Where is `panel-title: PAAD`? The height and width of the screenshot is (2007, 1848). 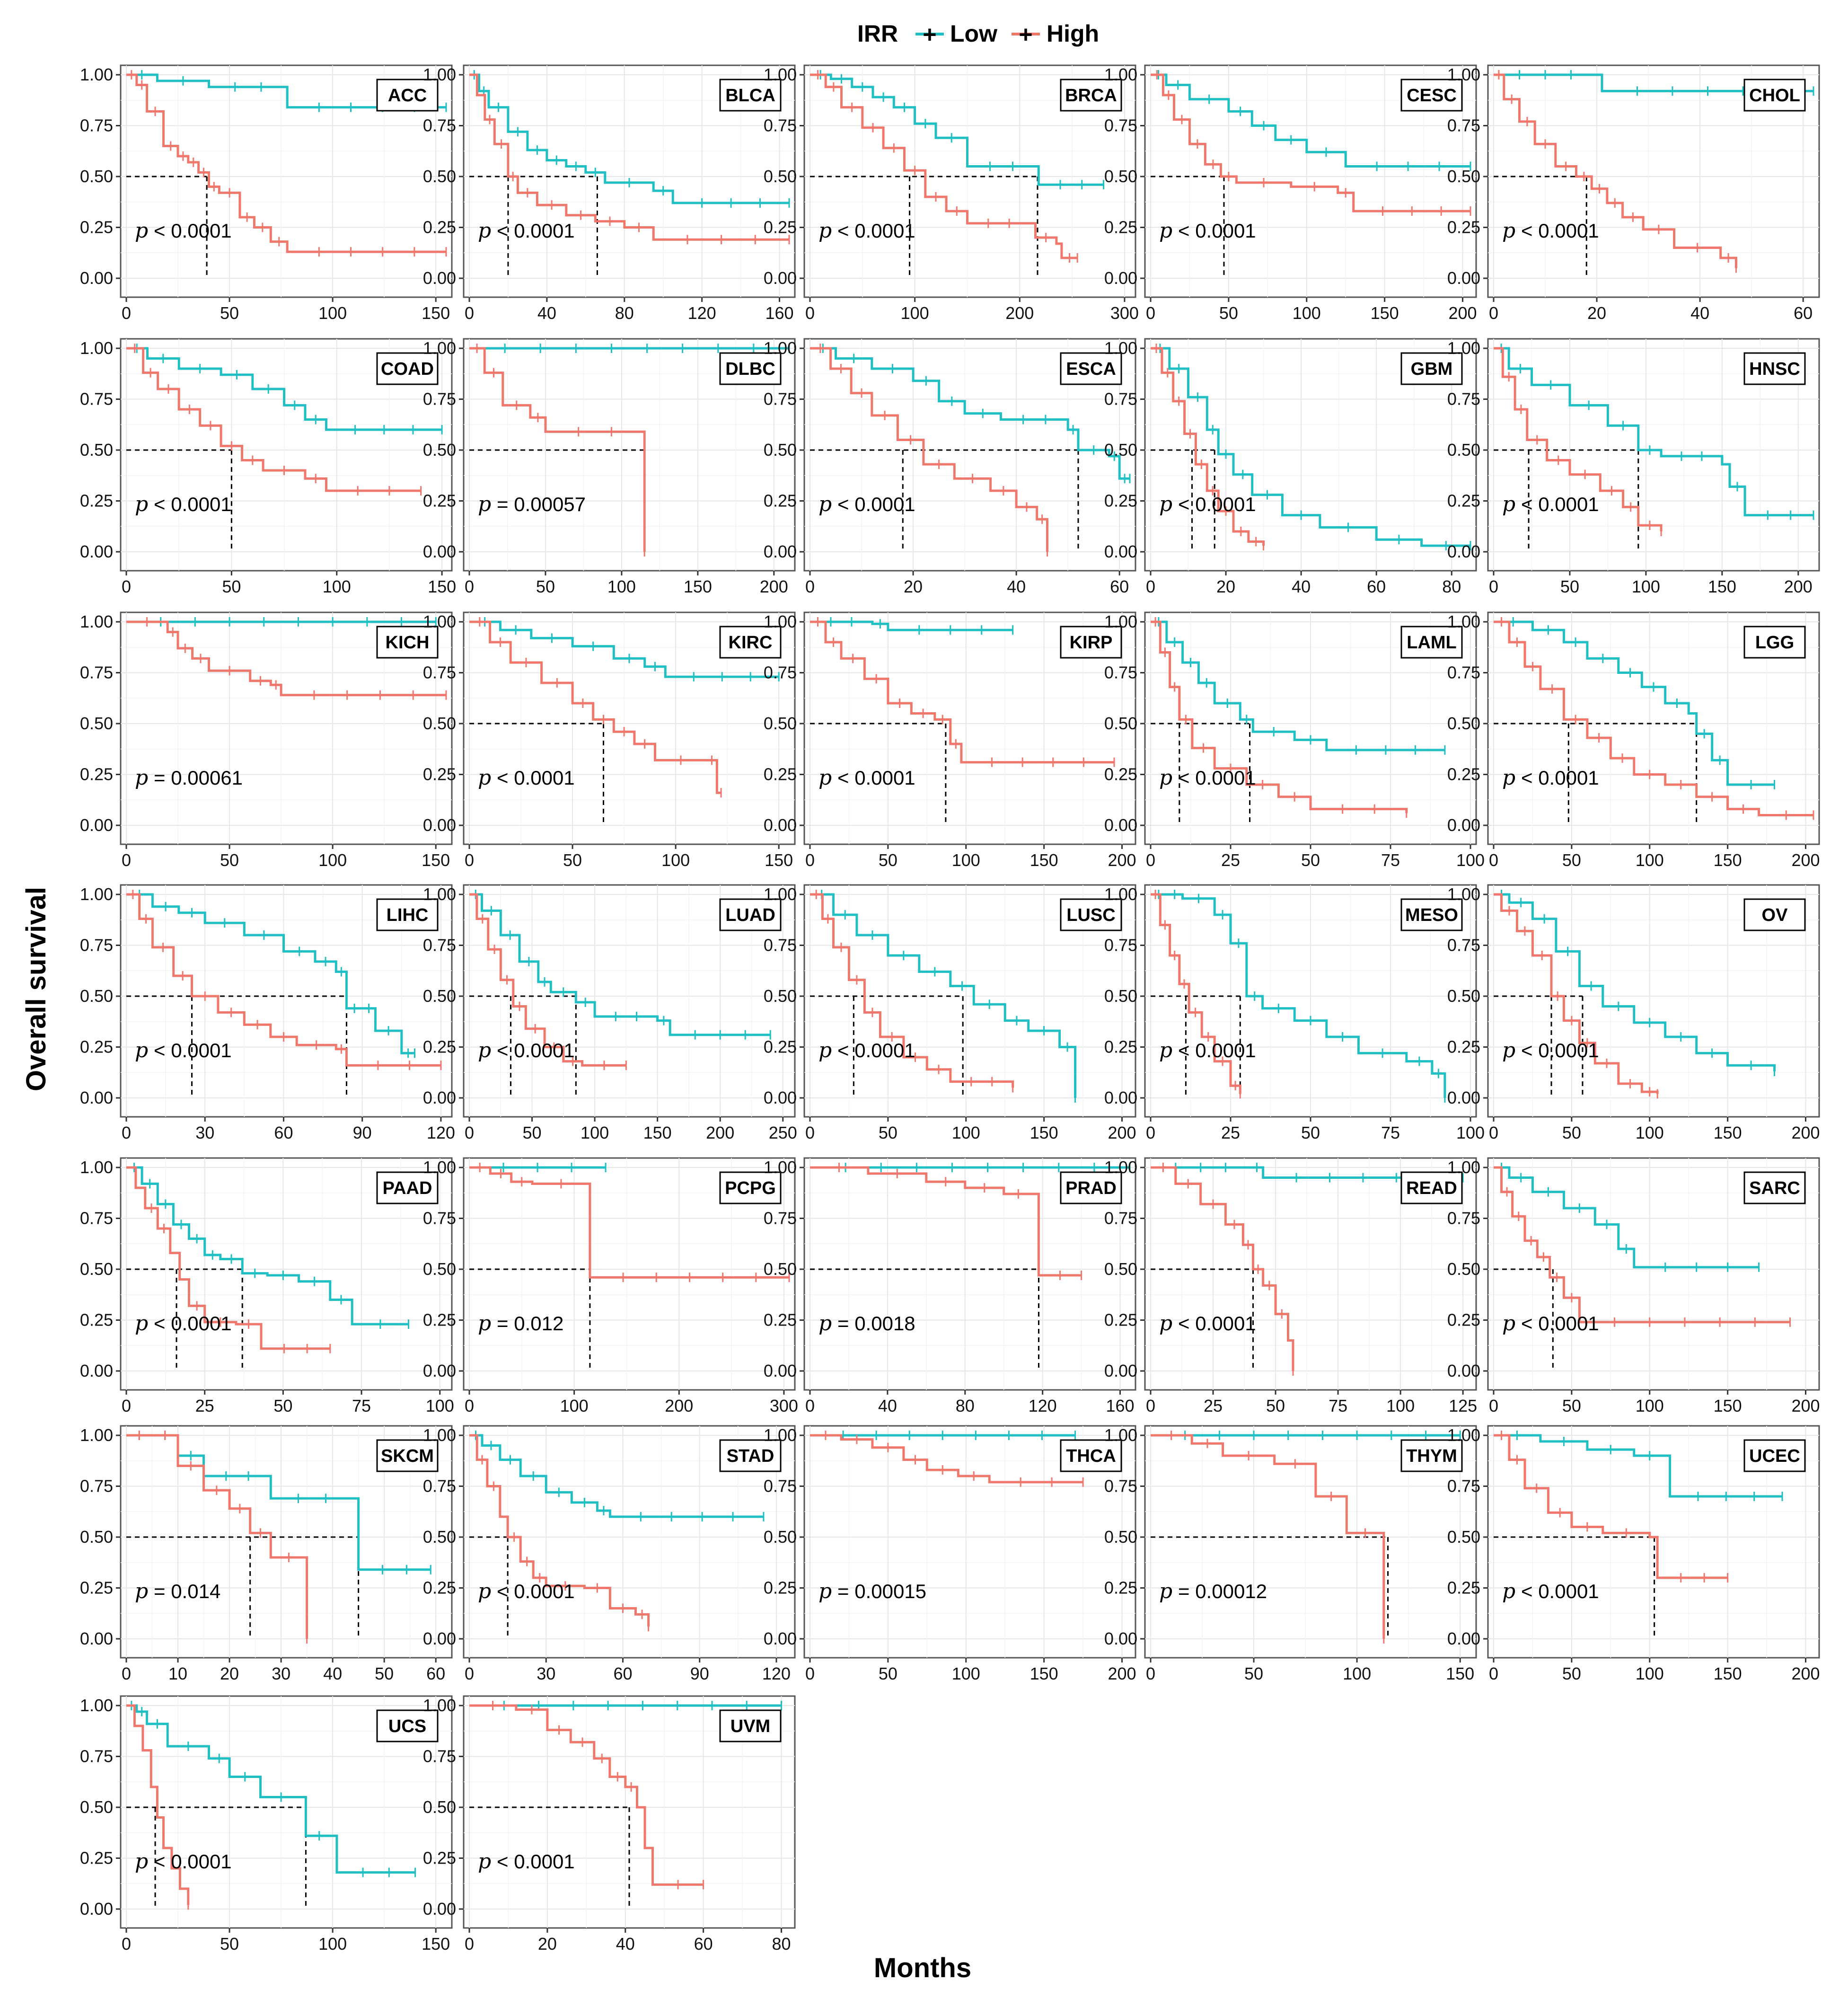 panel-title: PAAD is located at coordinates (408, 1188).